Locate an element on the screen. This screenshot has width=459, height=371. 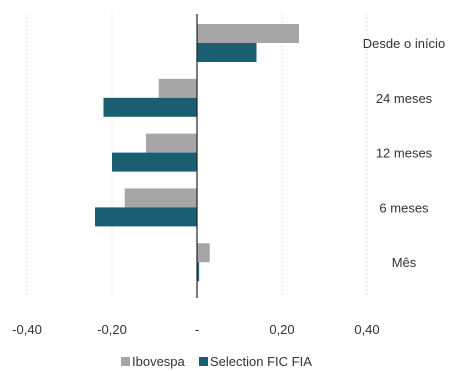
x-tick-label-3: 0,20 is located at coordinates (281, 329).